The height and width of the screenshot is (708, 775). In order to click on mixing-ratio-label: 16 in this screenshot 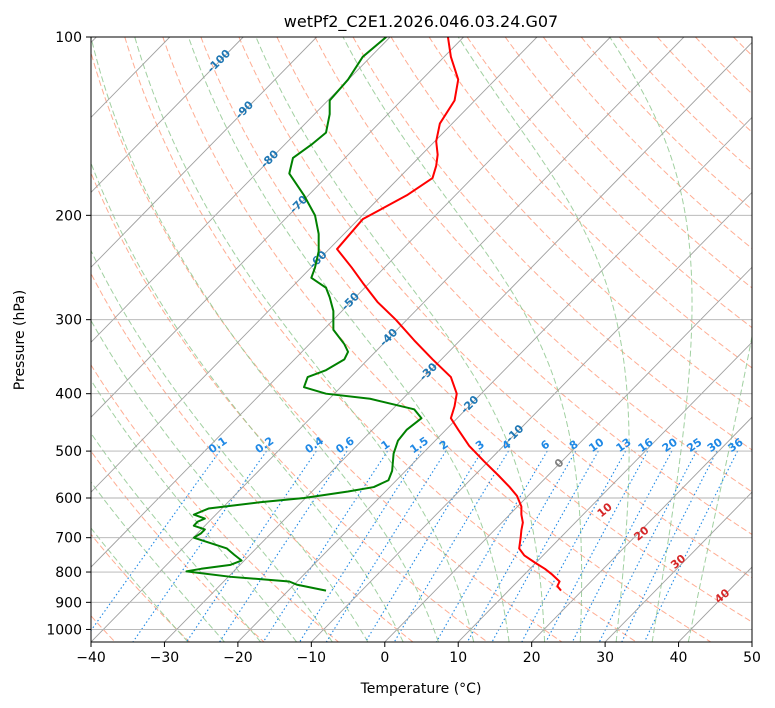, I will do `click(646, 445)`.